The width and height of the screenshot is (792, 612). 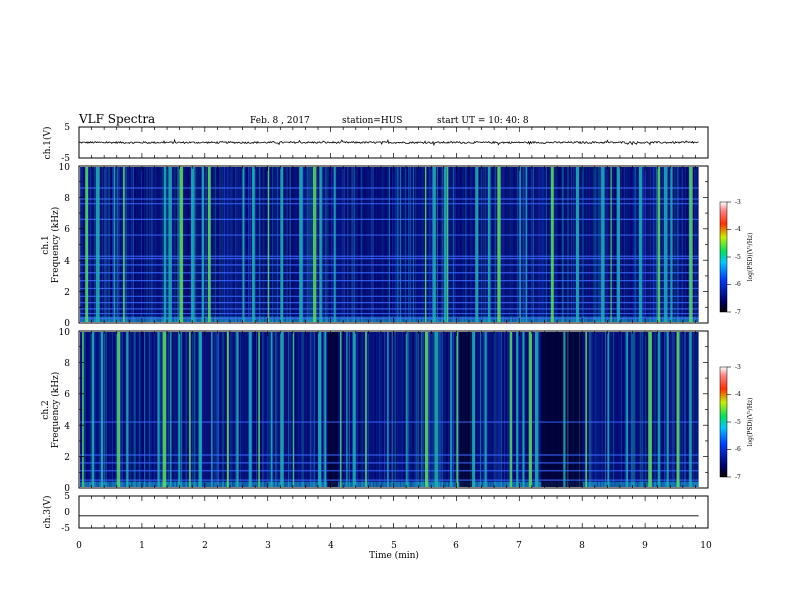 What do you see at coordinates (67, 427) in the screenshot?
I see `ch2-freq-tick-4: 4` at bounding box center [67, 427].